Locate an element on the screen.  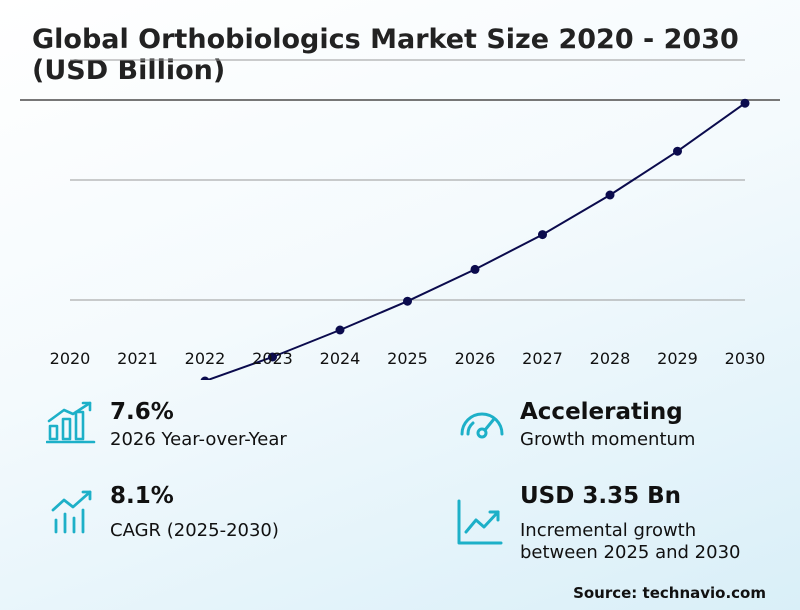
stat-yoy: 7.6% 2026 Year-over-Year is located at coordinates (198, 424).